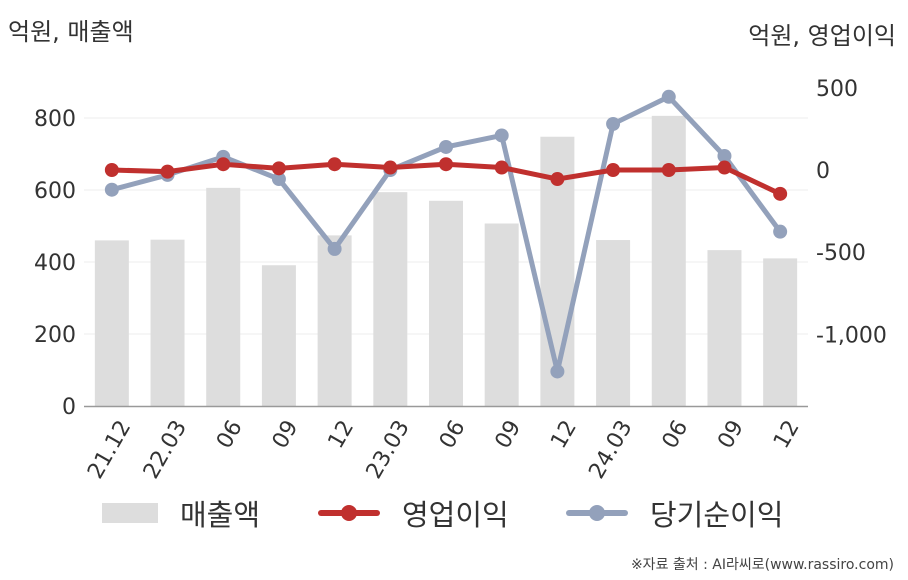 The width and height of the screenshot is (908, 580). I want to click on legend-label-operating: 영업이익, so click(455, 515).